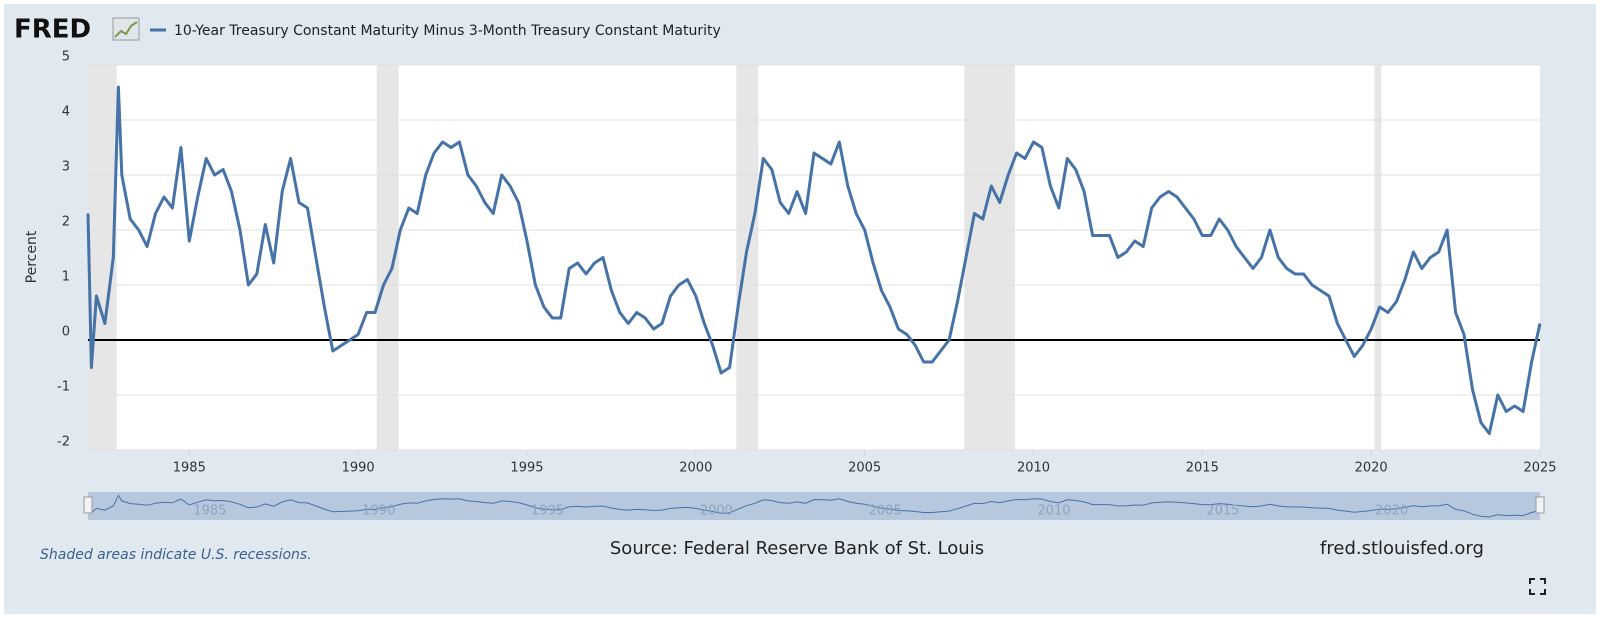 Image resolution: width=1600 pixels, height=636 pixels. Describe the element at coordinates (358, 468) in the screenshot. I see `x-tick-label: 1990` at that location.